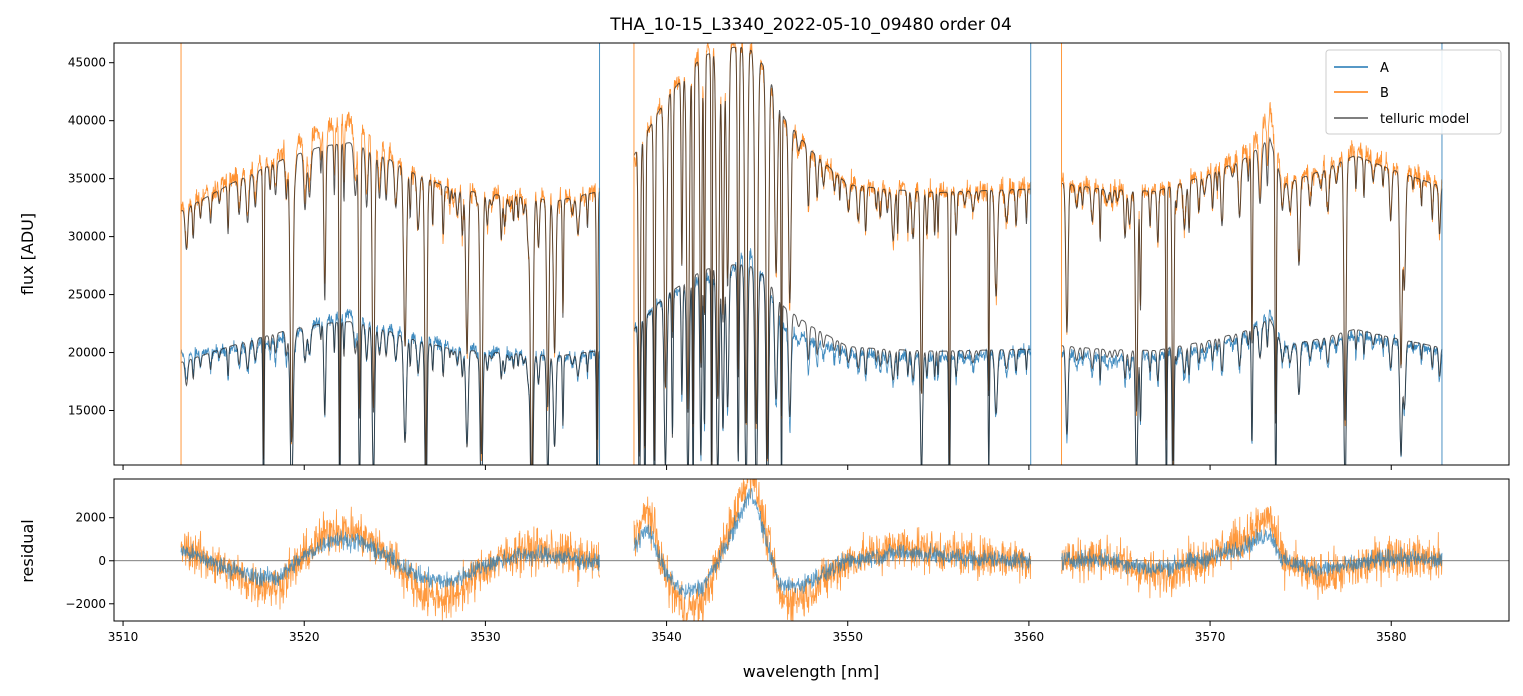 The height and width of the screenshot is (696, 1523). I want to click on flux-x-ticks, so click(757, 467).